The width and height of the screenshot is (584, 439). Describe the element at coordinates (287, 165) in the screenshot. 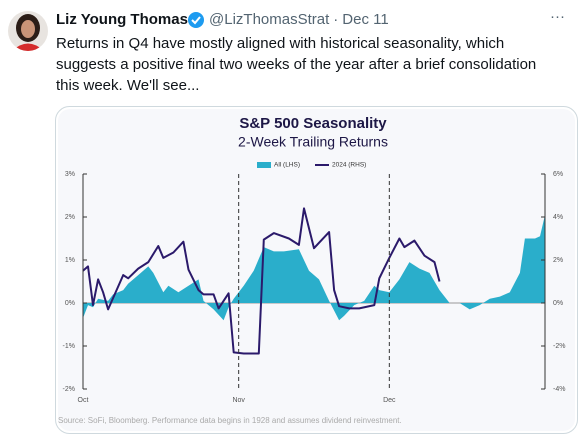

I see `legend-label: All (LHS)` at that location.